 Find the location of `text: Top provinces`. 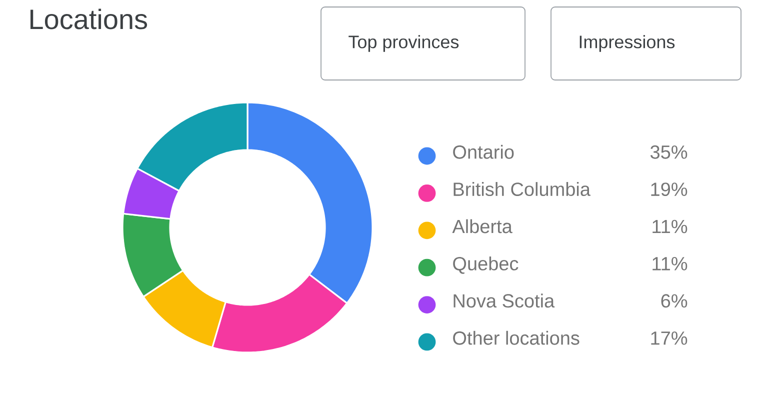

text: Top provinces is located at coordinates (403, 43).